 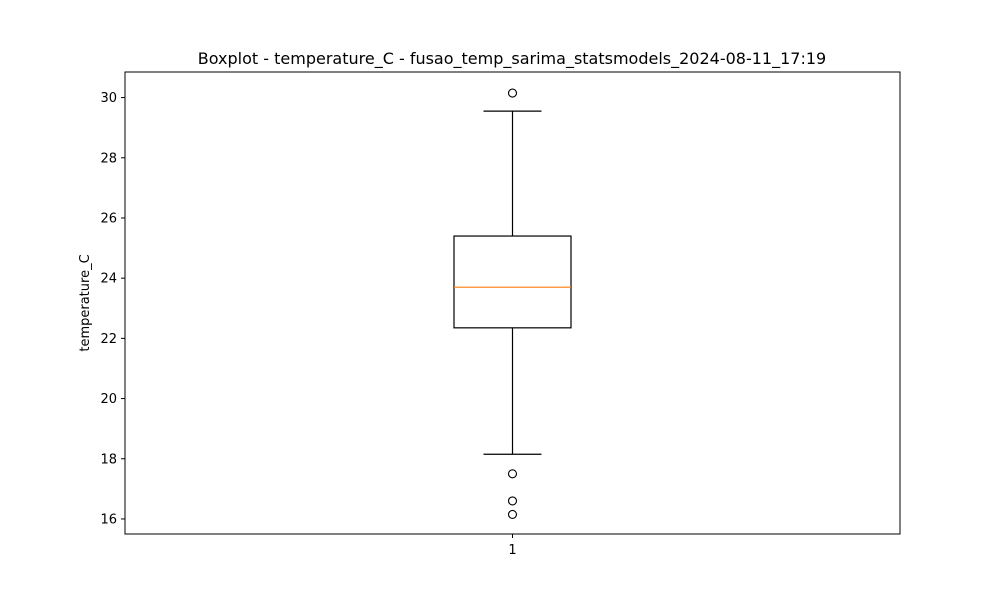 What do you see at coordinates (108, 98) in the screenshot?
I see `y-tick-label: 30` at bounding box center [108, 98].